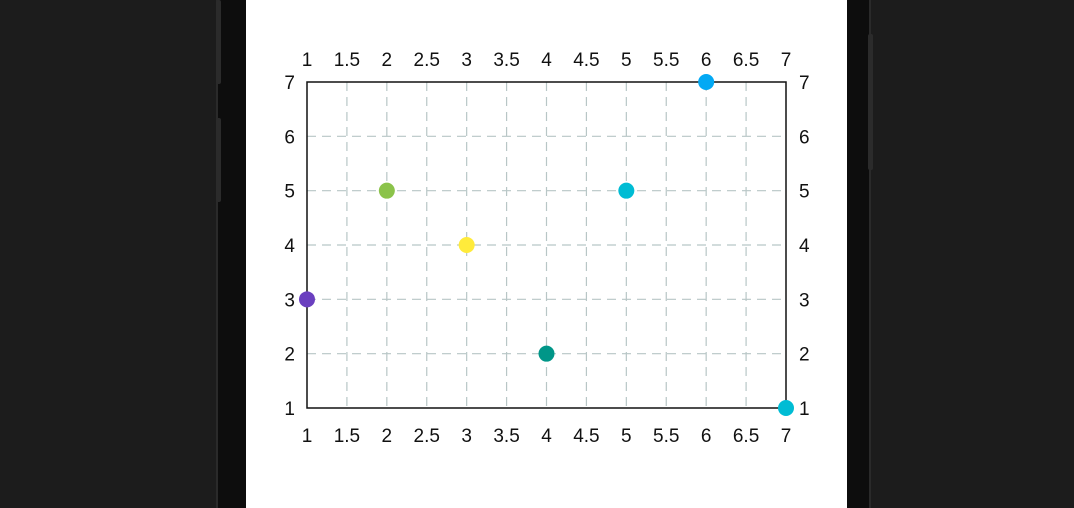  Describe the element at coordinates (347, 436) in the screenshot. I see `x-tick-label-bottom: 1.5` at that location.